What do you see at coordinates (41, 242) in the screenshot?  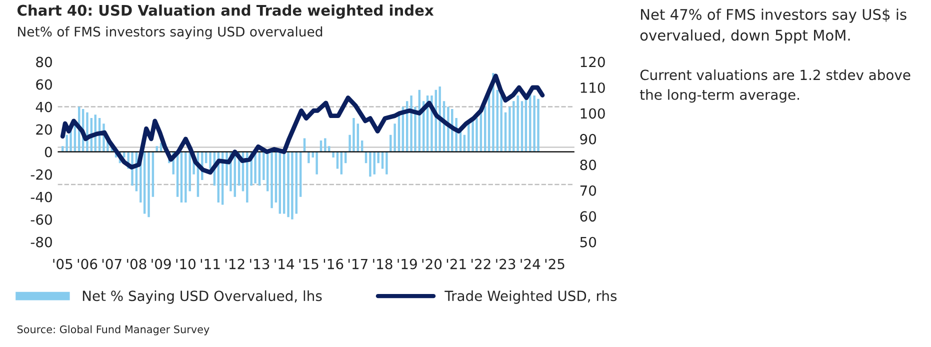 I see `y-tick-label: -80` at bounding box center [41, 242].